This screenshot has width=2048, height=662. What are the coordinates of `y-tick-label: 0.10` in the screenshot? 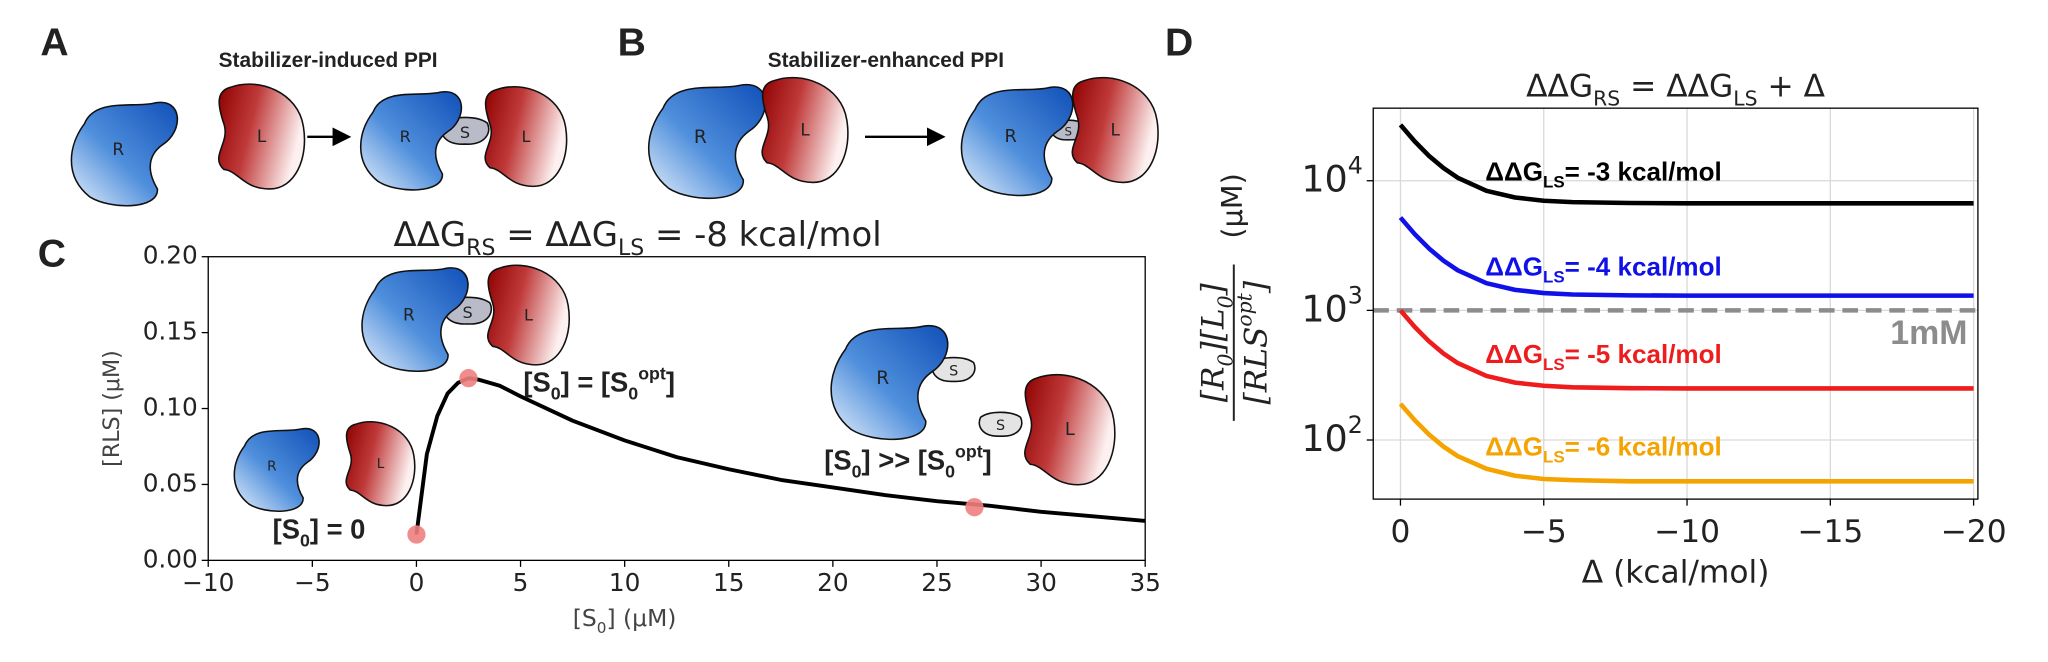 It's located at (170, 407).